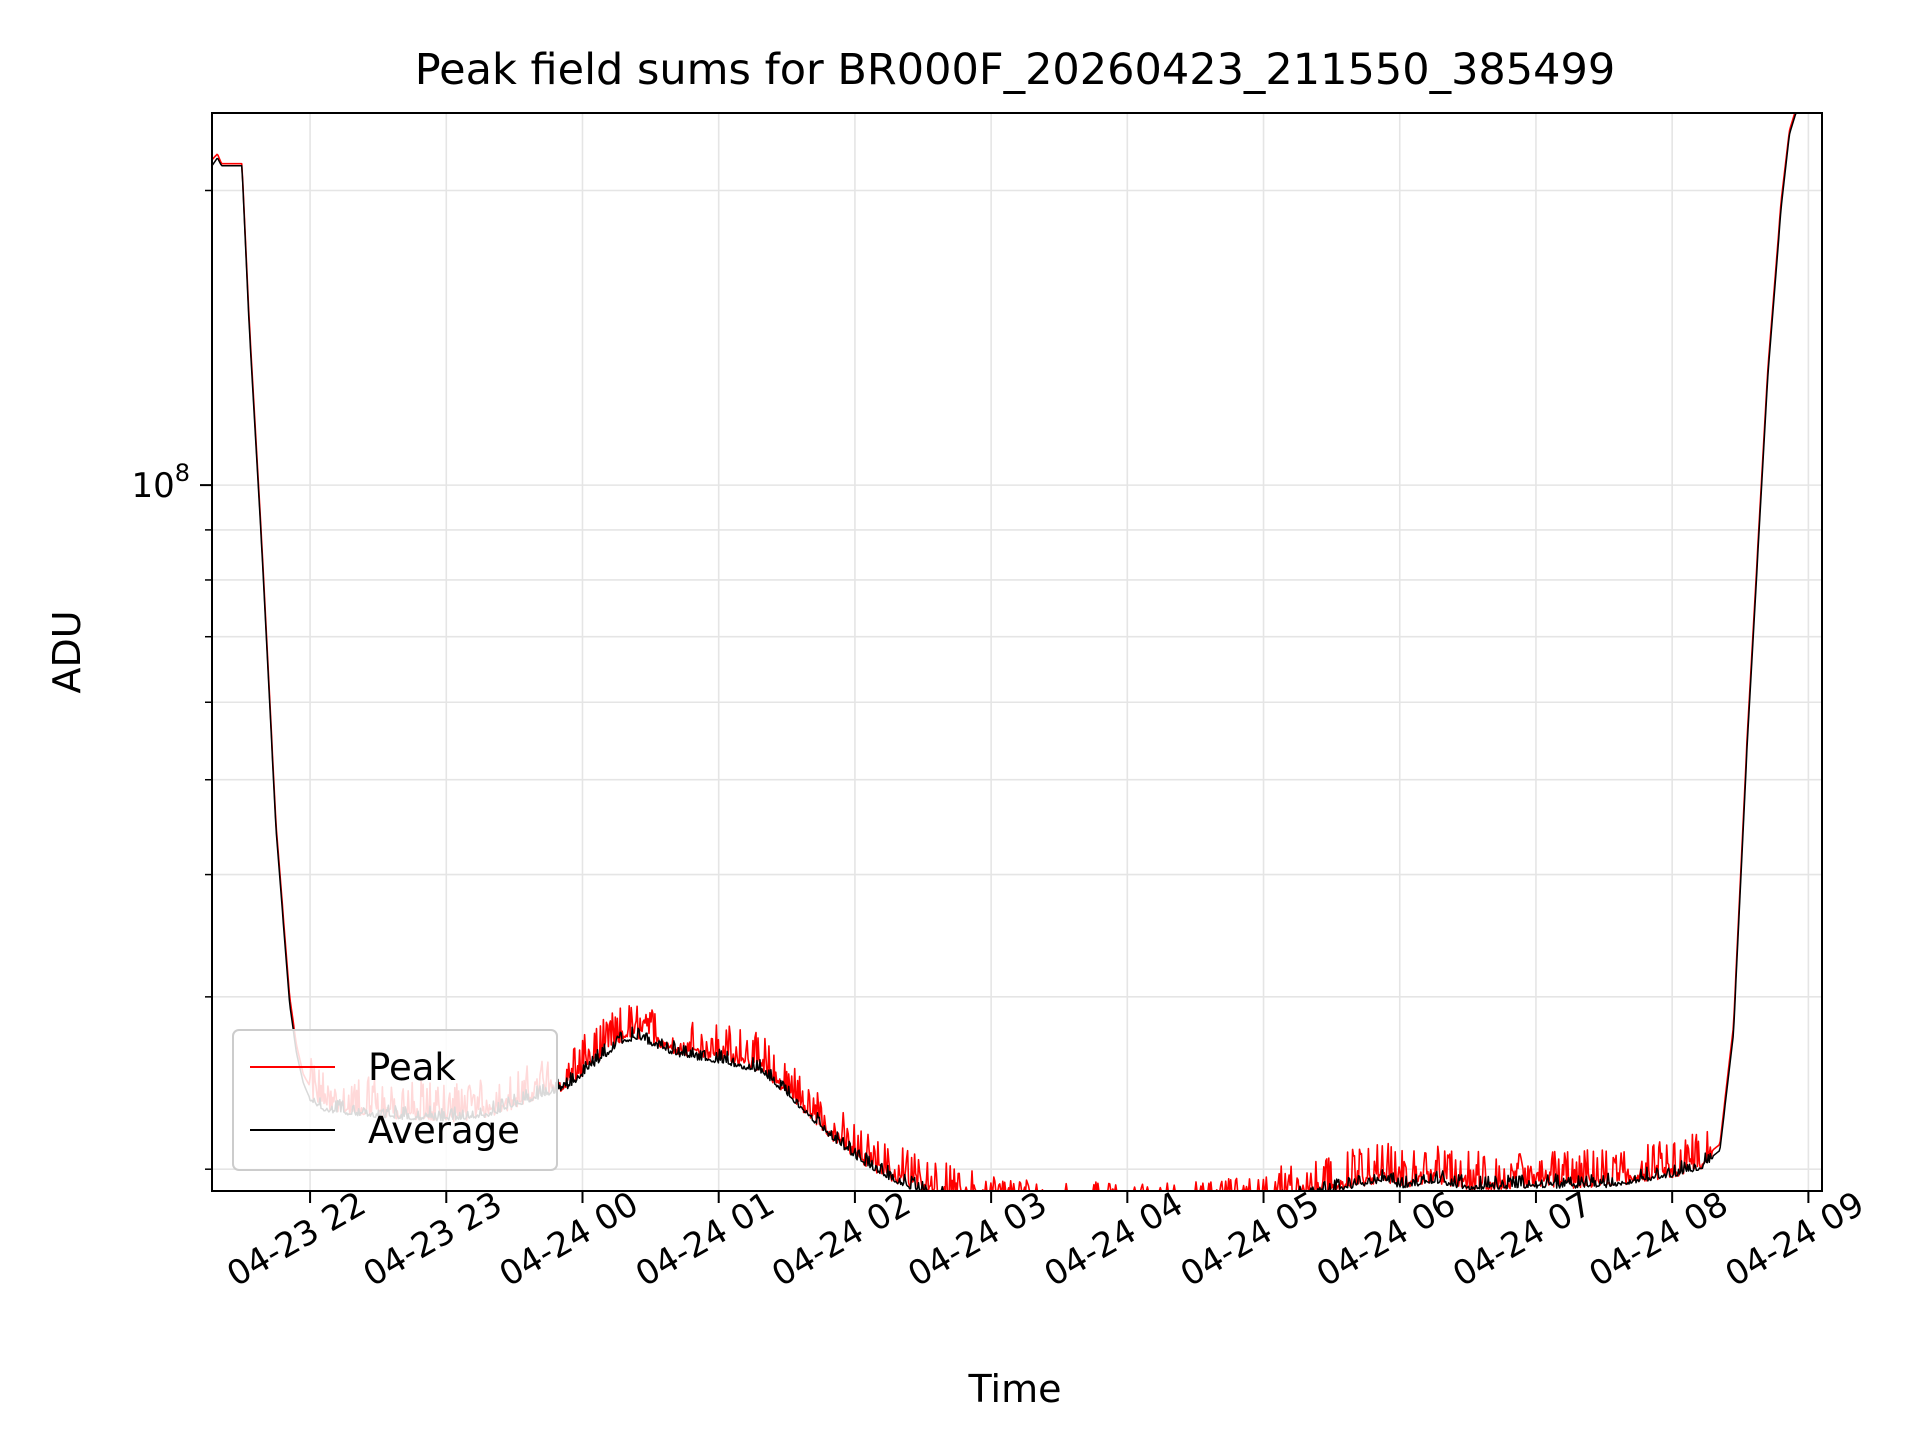 Image resolution: width=1920 pixels, height=1444 pixels. What do you see at coordinates (412, 1067) in the screenshot?
I see `legend-label-peak: Peak` at bounding box center [412, 1067].